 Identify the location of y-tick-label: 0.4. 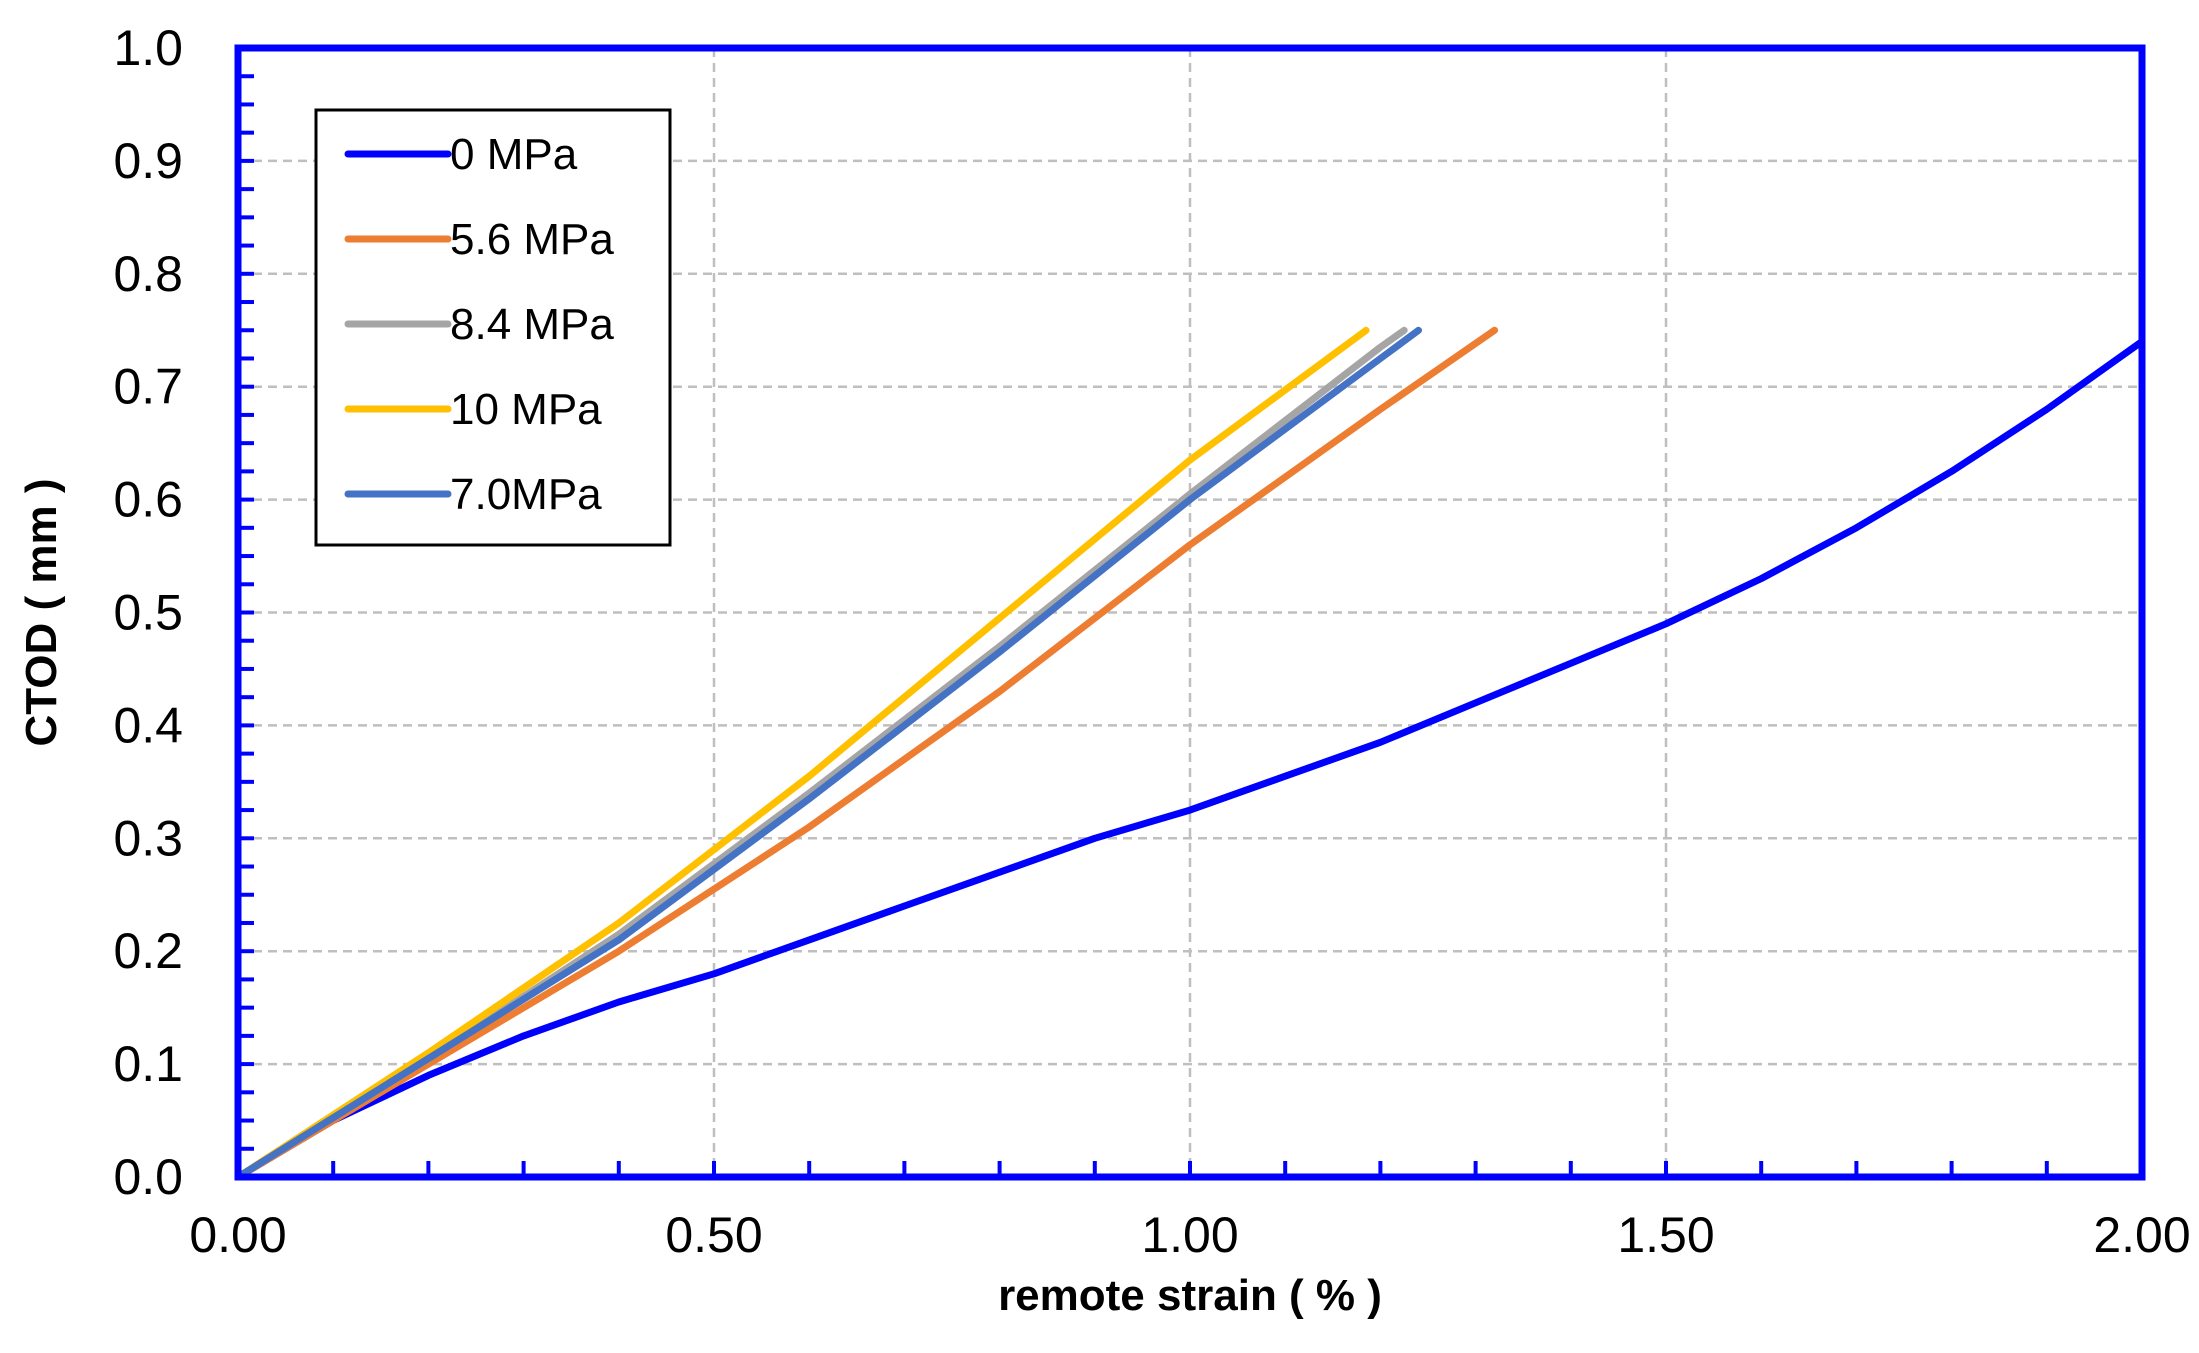
(148, 725).